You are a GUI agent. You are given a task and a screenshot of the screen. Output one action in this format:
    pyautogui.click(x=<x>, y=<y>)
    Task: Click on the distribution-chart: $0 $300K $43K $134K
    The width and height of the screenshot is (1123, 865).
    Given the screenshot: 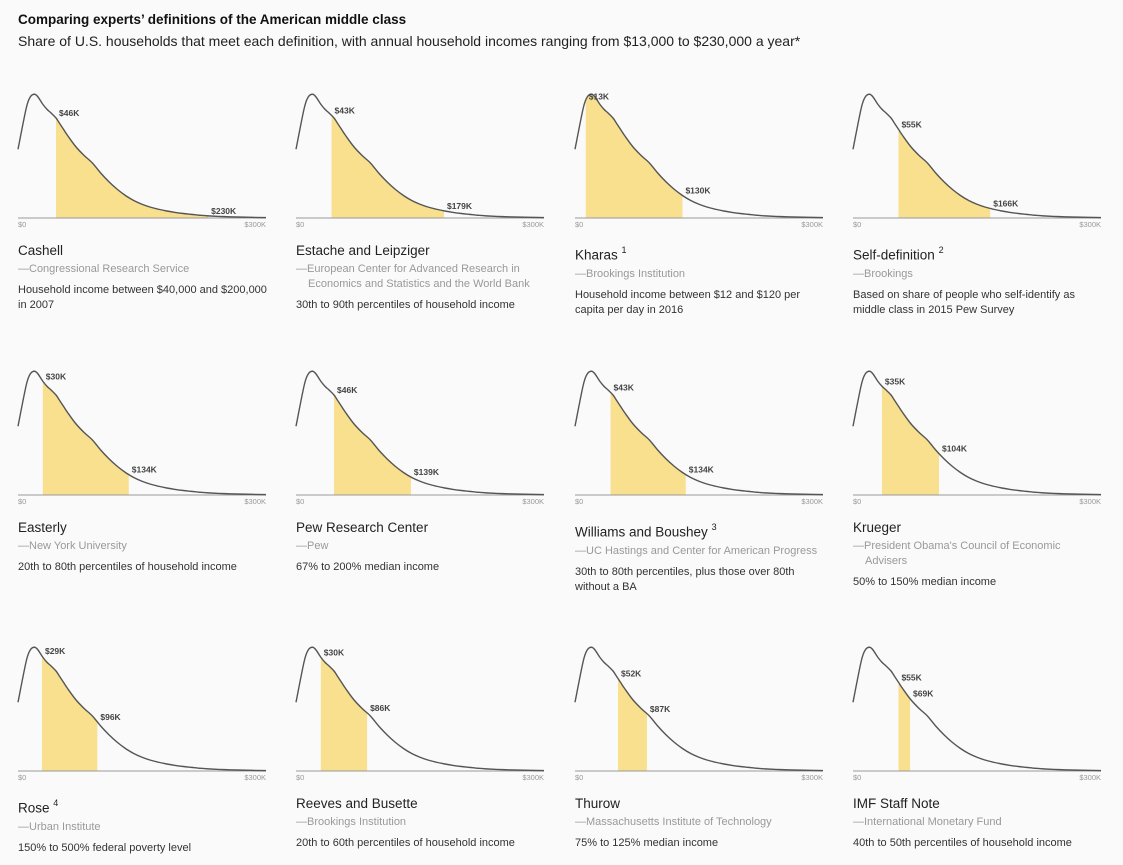 What is the action you would take?
    pyautogui.click(x=699, y=438)
    